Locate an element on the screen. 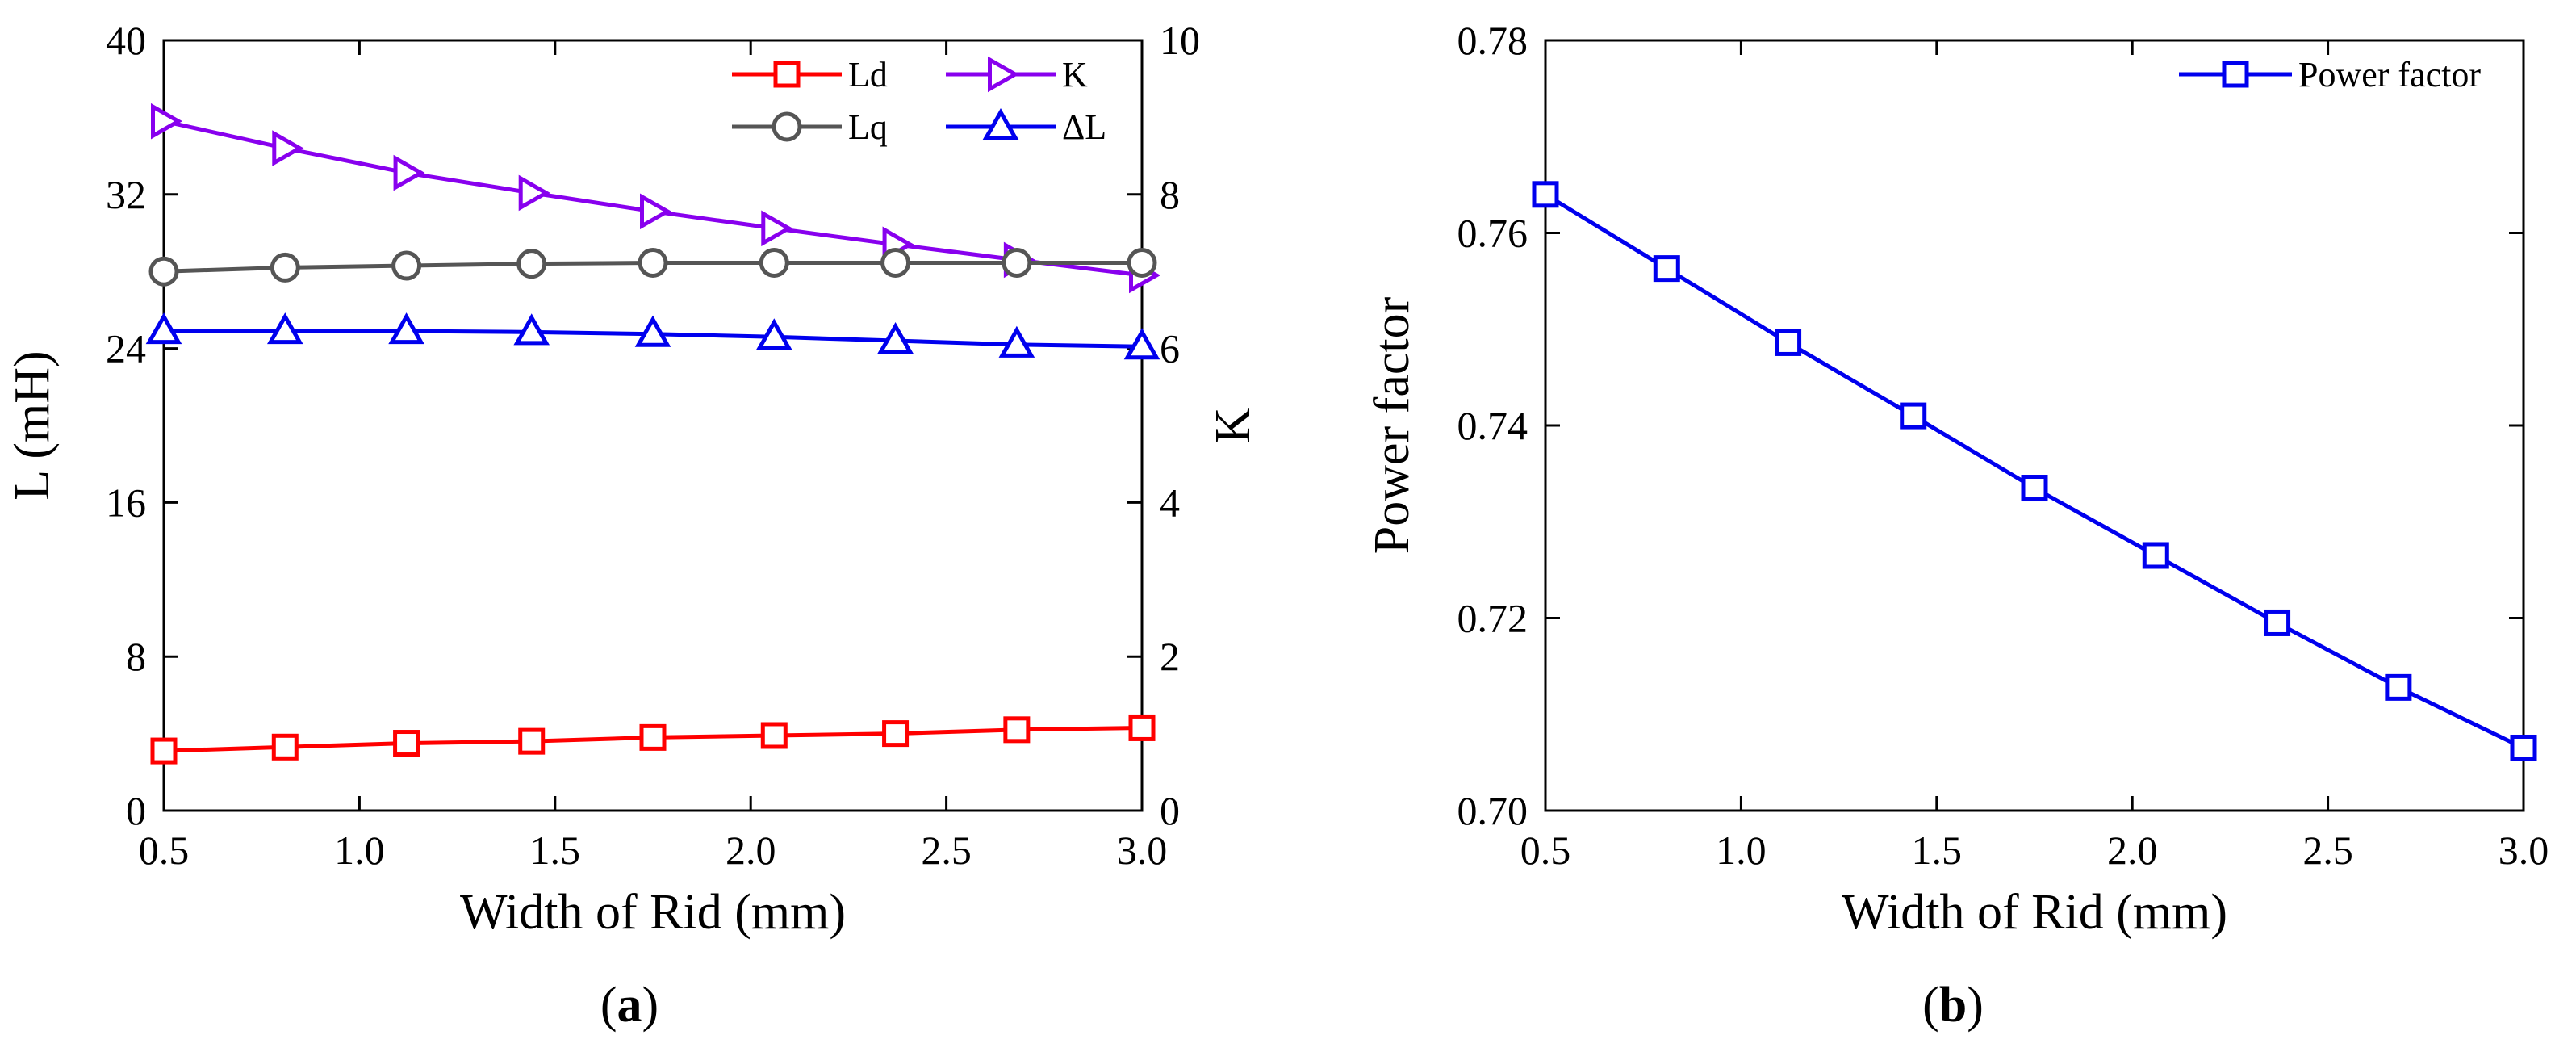 This screenshot has width=2576, height=1052. legend-item: Power factor is located at coordinates (2330, 74).